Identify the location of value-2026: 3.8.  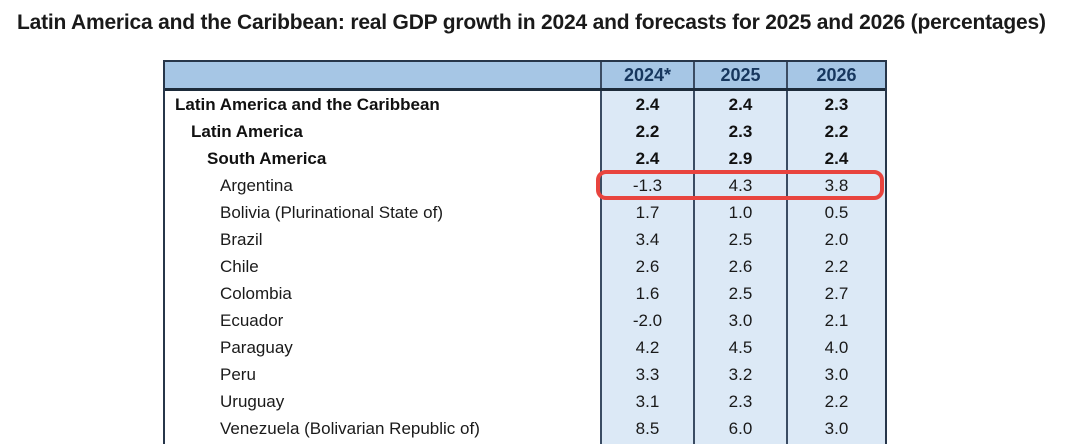
(835, 185).